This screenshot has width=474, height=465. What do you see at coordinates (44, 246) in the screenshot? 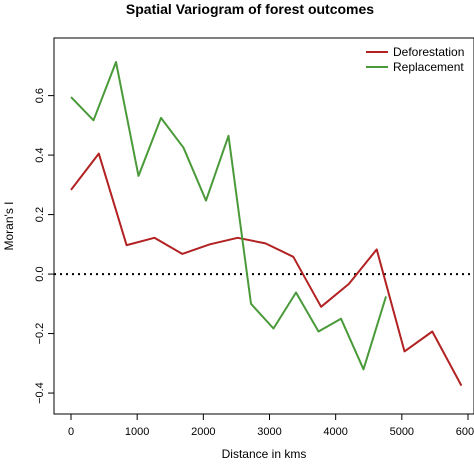
I see `y-axis: −0.4 −0.2 0.0 0.2 0.4 0.6` at bounding box center [44, 246].